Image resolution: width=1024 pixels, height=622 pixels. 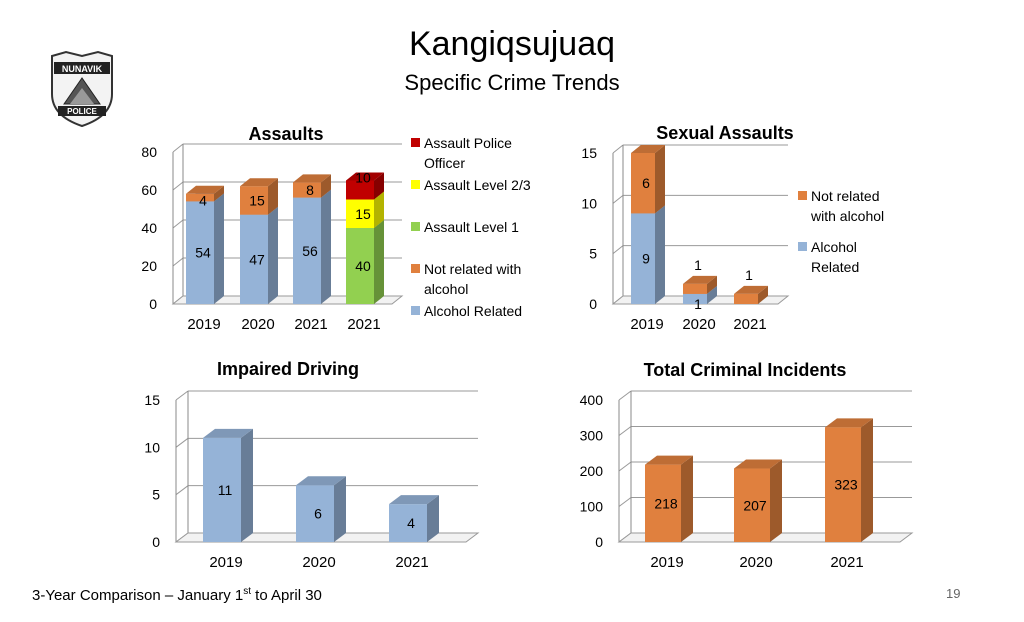 What do you see at coordinates (446, 289) in the screenshot?
I see `assaults-legend-label-line: alcohol` at bounding box center [446, 289].